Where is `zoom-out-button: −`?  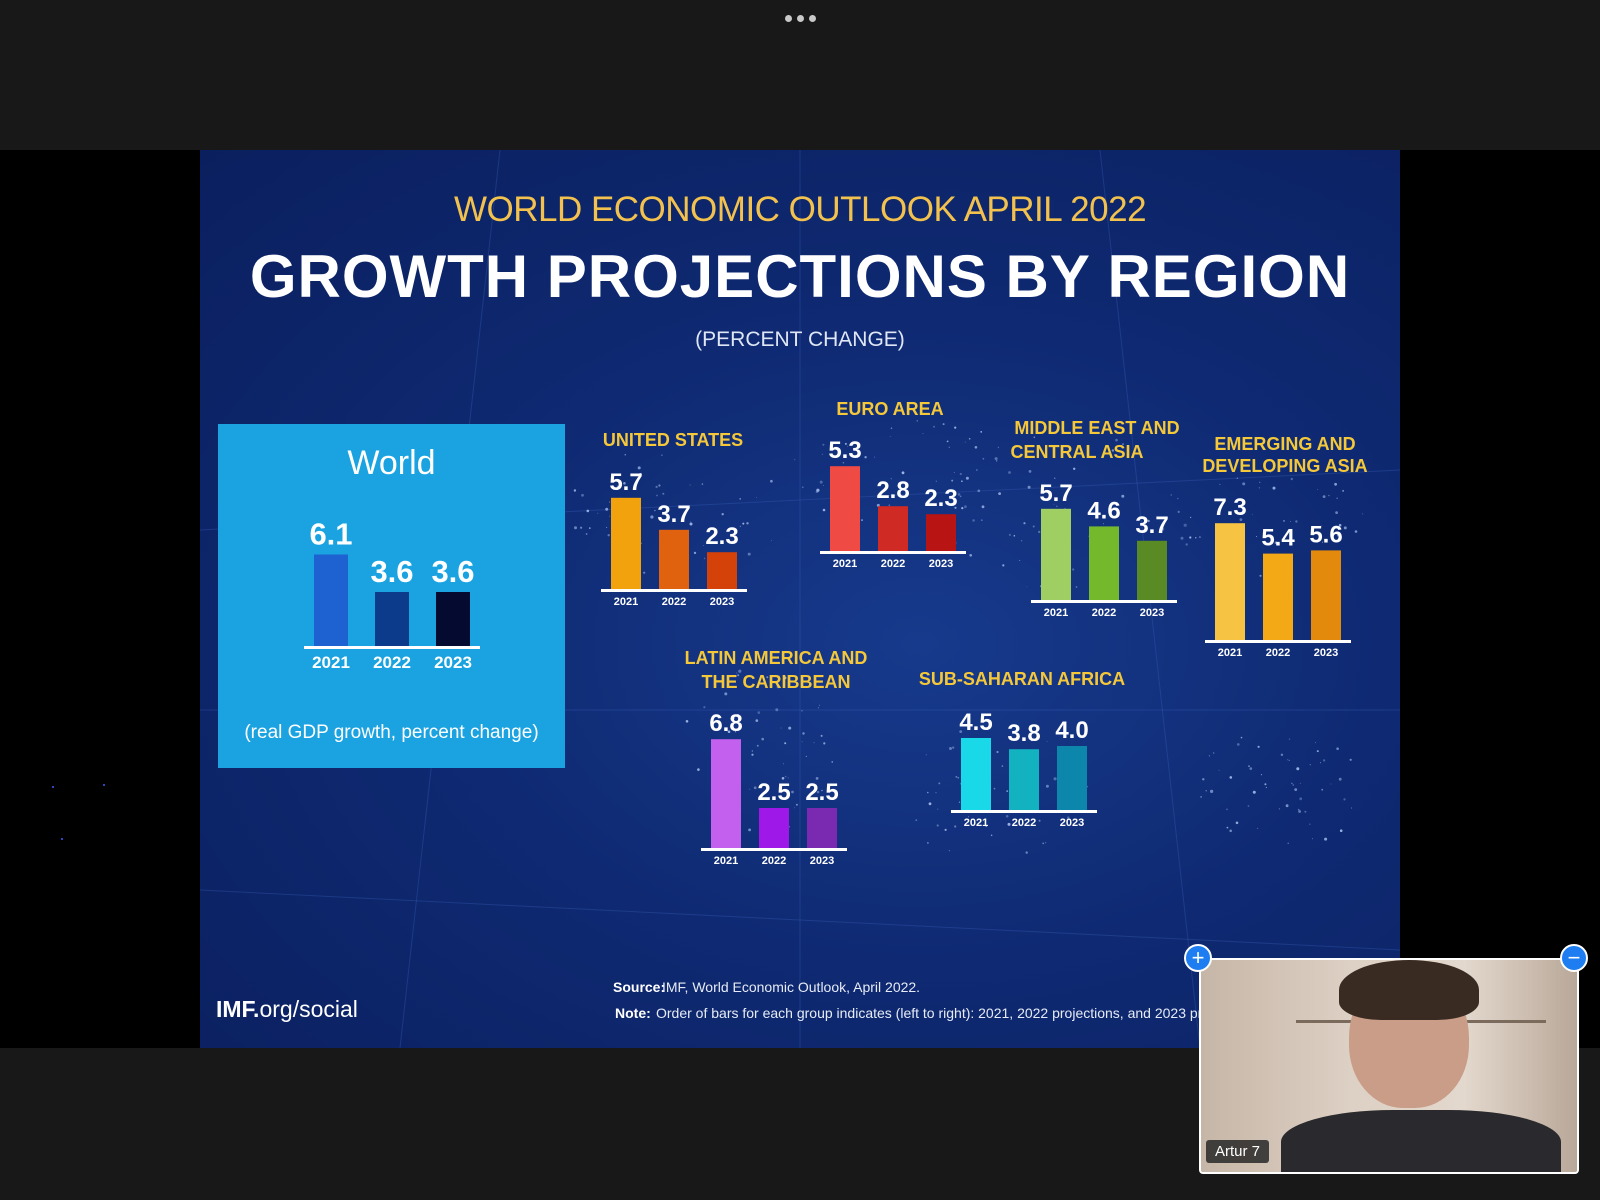
zoom-out-button: − is located at coordinates (1574, 958).